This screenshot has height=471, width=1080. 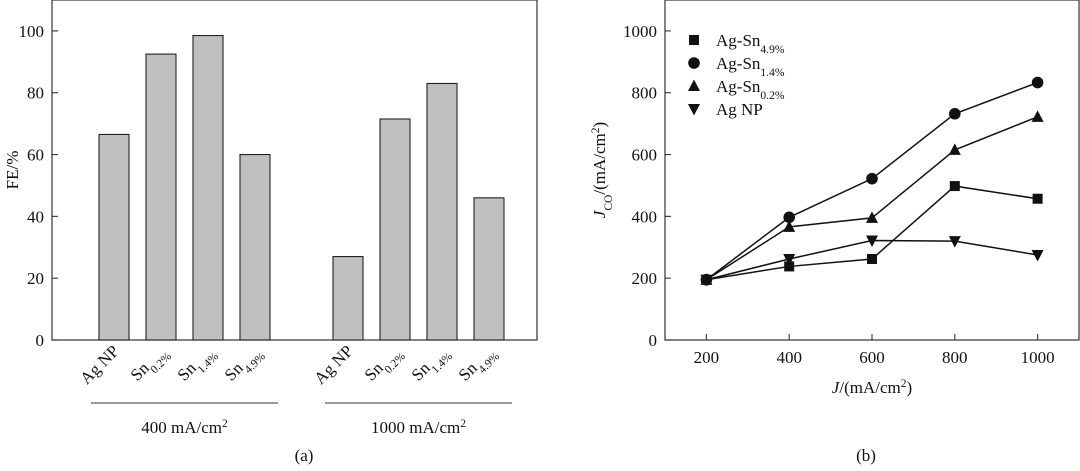 What do you see at coordinates (955, 357) in the screenshot?
I see `x-tick-label: 800` at bounding box center [955, 357].